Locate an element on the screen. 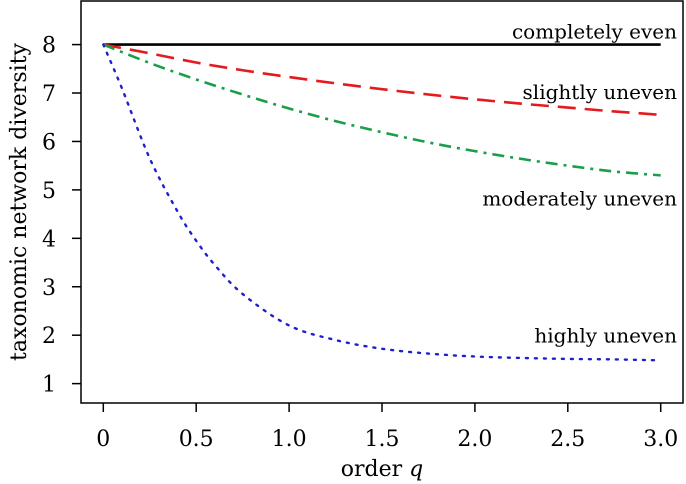  y-tick-label: 6 is located at coordinates (49, 142).